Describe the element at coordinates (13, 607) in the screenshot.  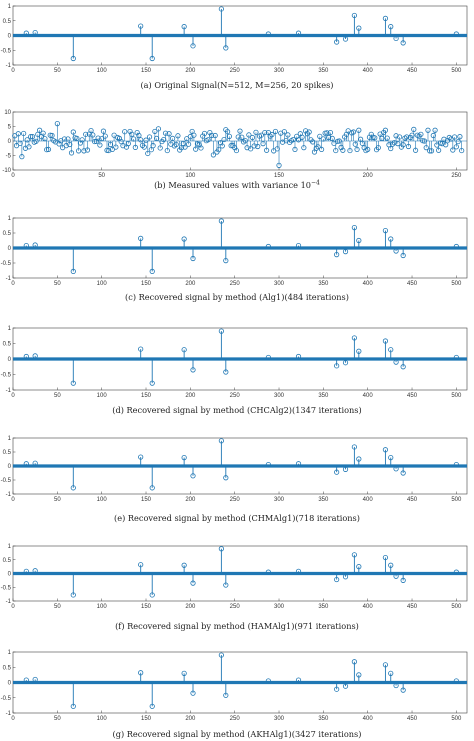
I see `x-tick-label: 0` at that location.